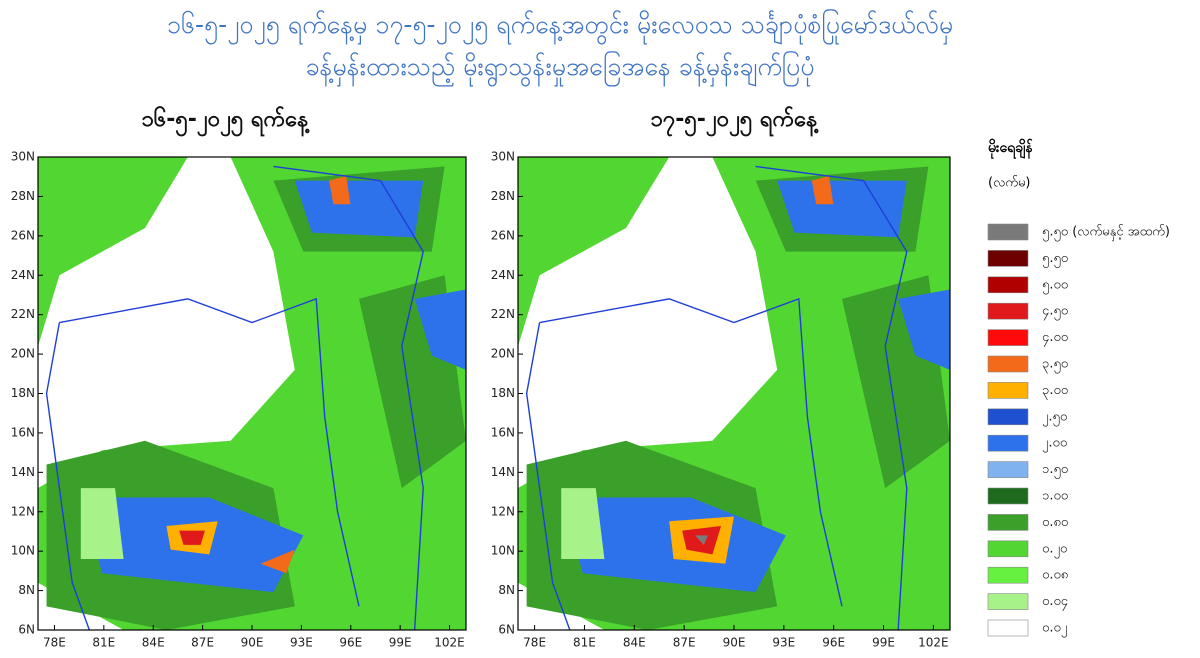 The height and width of the screenshot is (658, 1200). What do you see at coordinates (1009, 183) in the screenshot?
I see `legend-unit: (လက်မ)` at bounding box center [1009, 183].